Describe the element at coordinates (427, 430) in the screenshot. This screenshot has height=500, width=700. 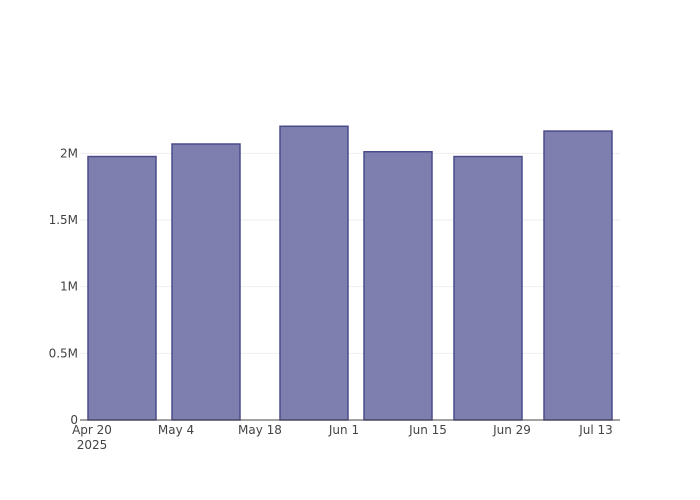
I see `x-tick-label: Jun 15` at that location.